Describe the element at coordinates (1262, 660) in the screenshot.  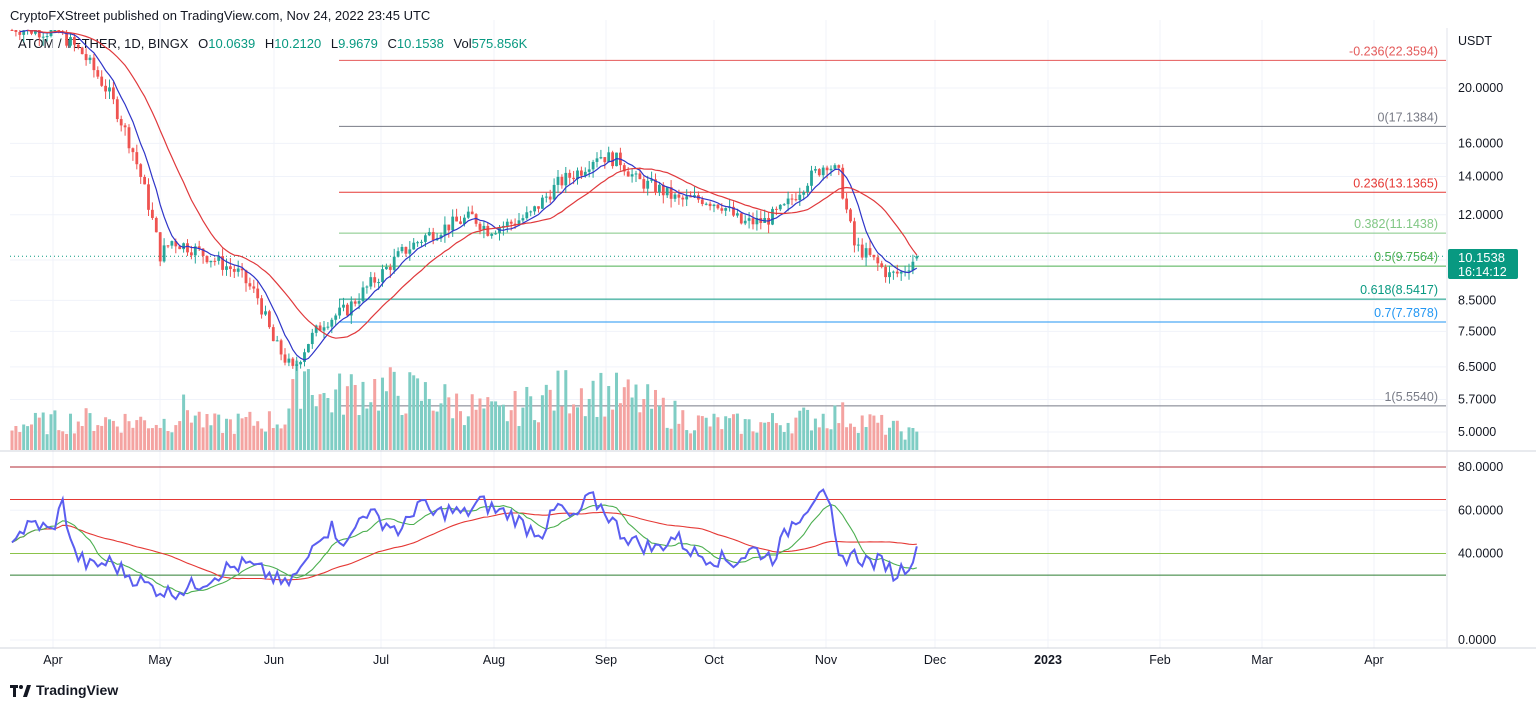
I see `month-tick: Mar` at that location.